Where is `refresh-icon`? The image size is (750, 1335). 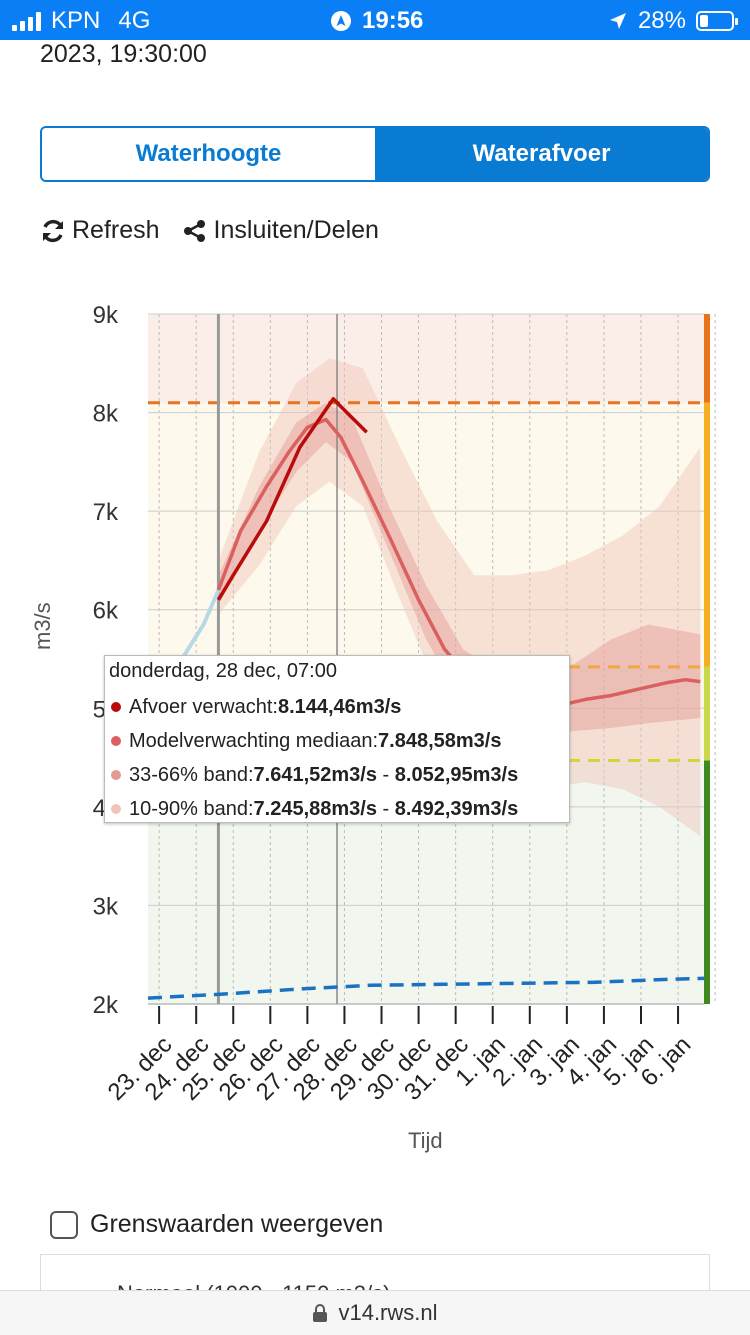
refresh-icon is located at coordinates (53, 230).